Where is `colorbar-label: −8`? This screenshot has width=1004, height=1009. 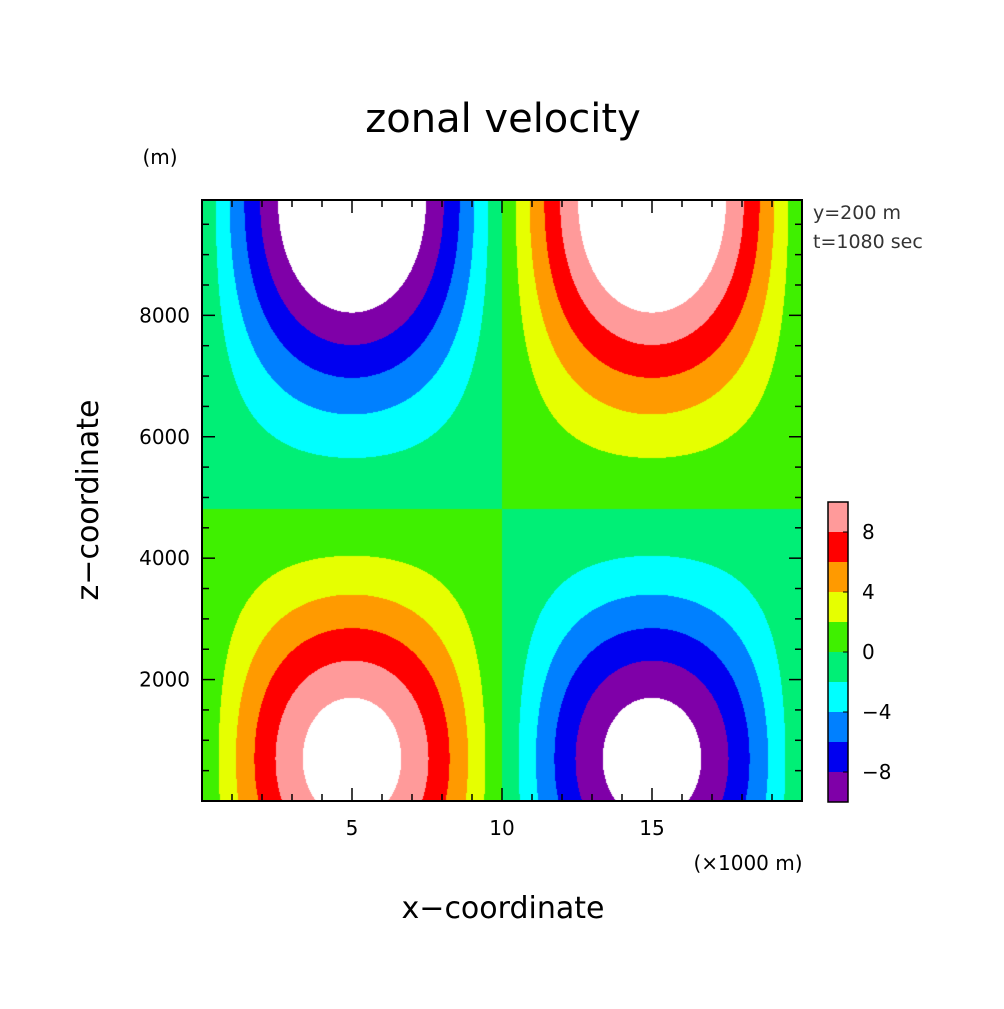
colorbar-label: −8 is located at coordinates (876, 772).